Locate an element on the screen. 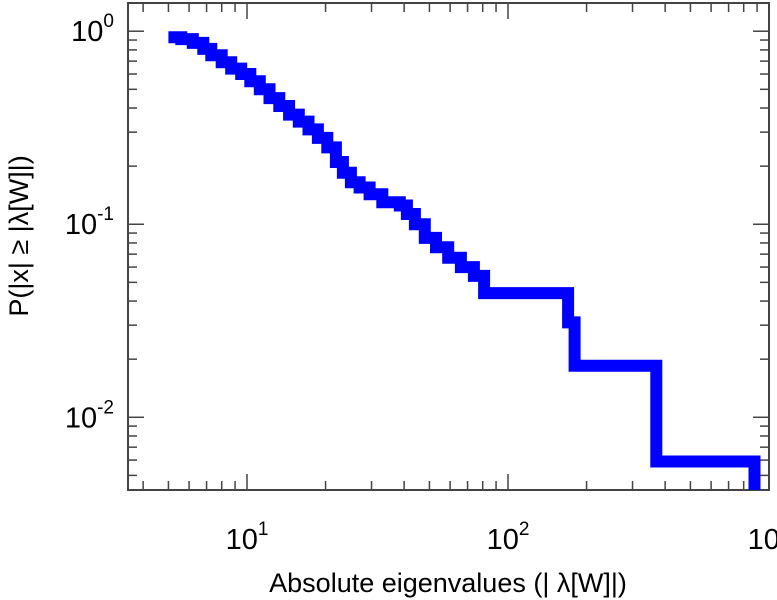 This screenshot has height=600, width=777. y-axis-label: P(|x| ≥ |λ[W]|) is located at coordinates (19, 235).